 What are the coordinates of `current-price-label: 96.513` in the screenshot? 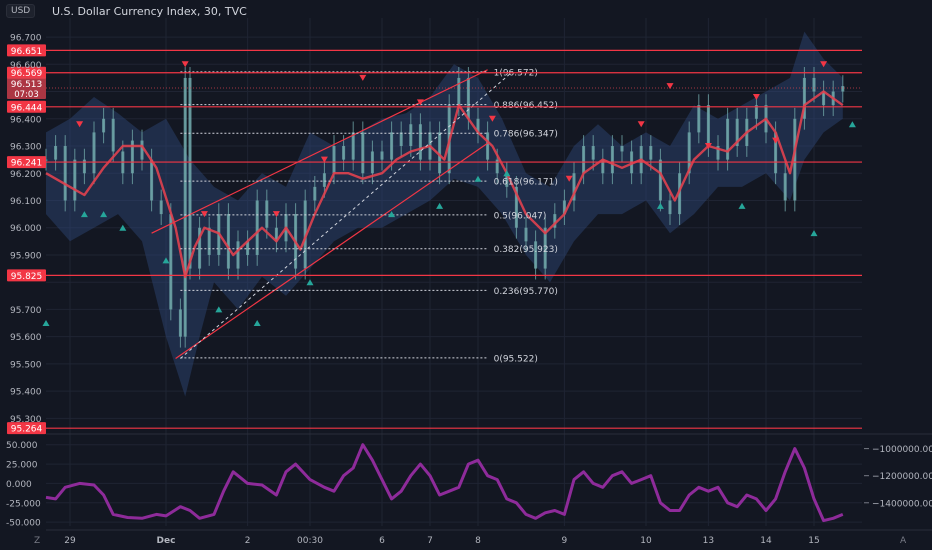 It's located at (27, 85).